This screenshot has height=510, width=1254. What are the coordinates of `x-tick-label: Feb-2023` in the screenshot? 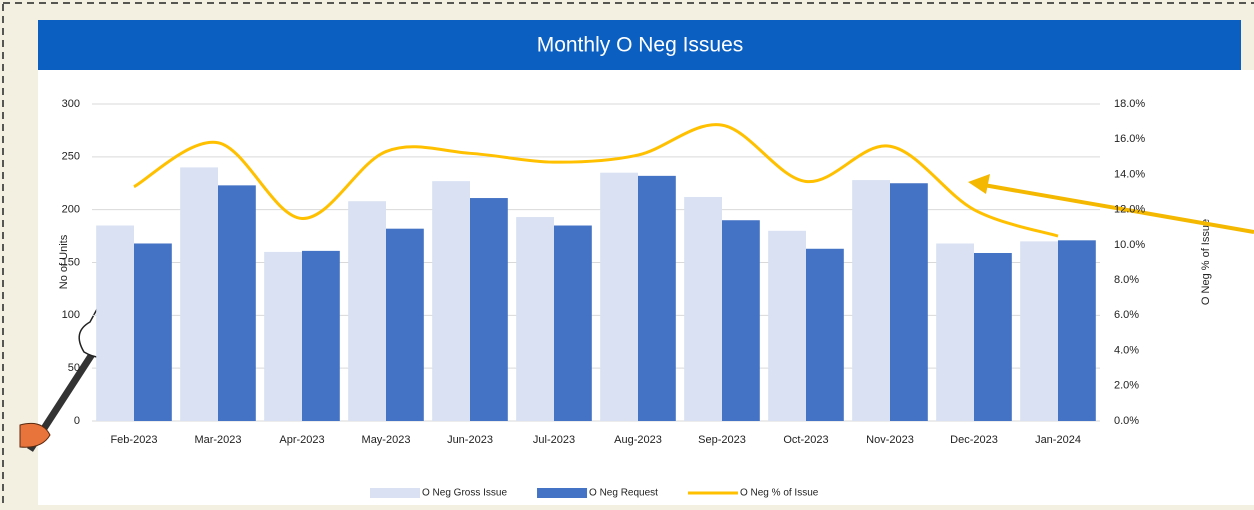 It's located at (133, 440).